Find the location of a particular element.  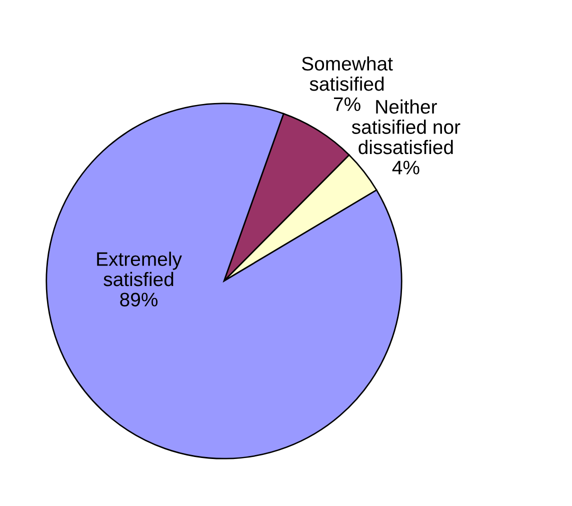

data-label: 89% is located at coordinates (139, 299).